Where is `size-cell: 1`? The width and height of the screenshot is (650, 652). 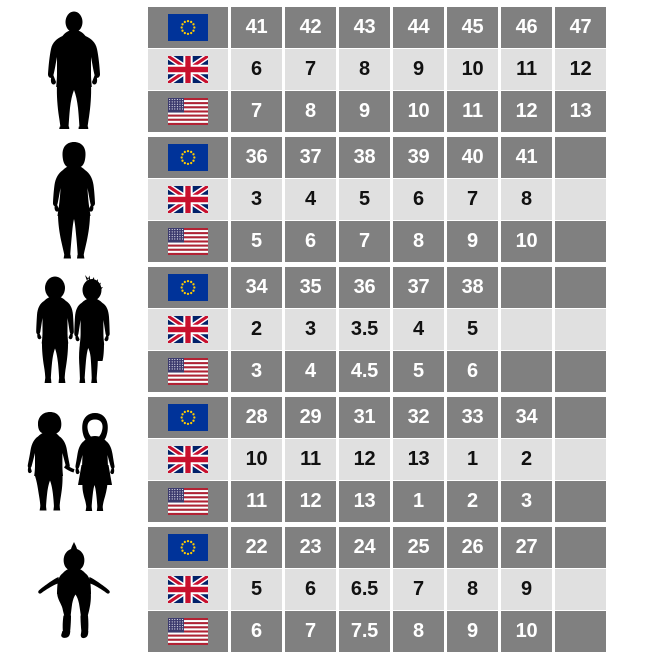
size-cell: 1 is located at coordinates (472, 459).